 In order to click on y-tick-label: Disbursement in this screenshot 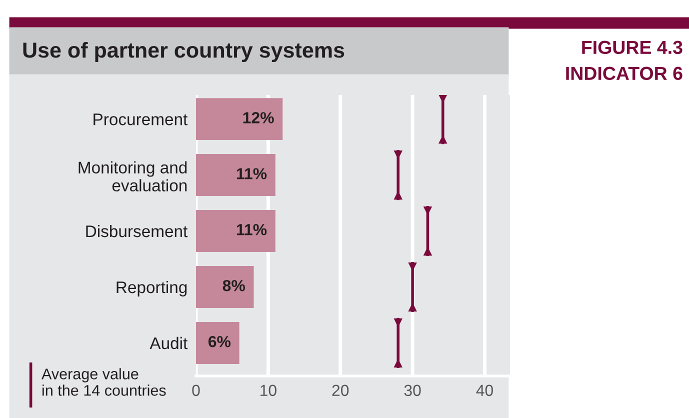, I will do `click(137, 231)`.